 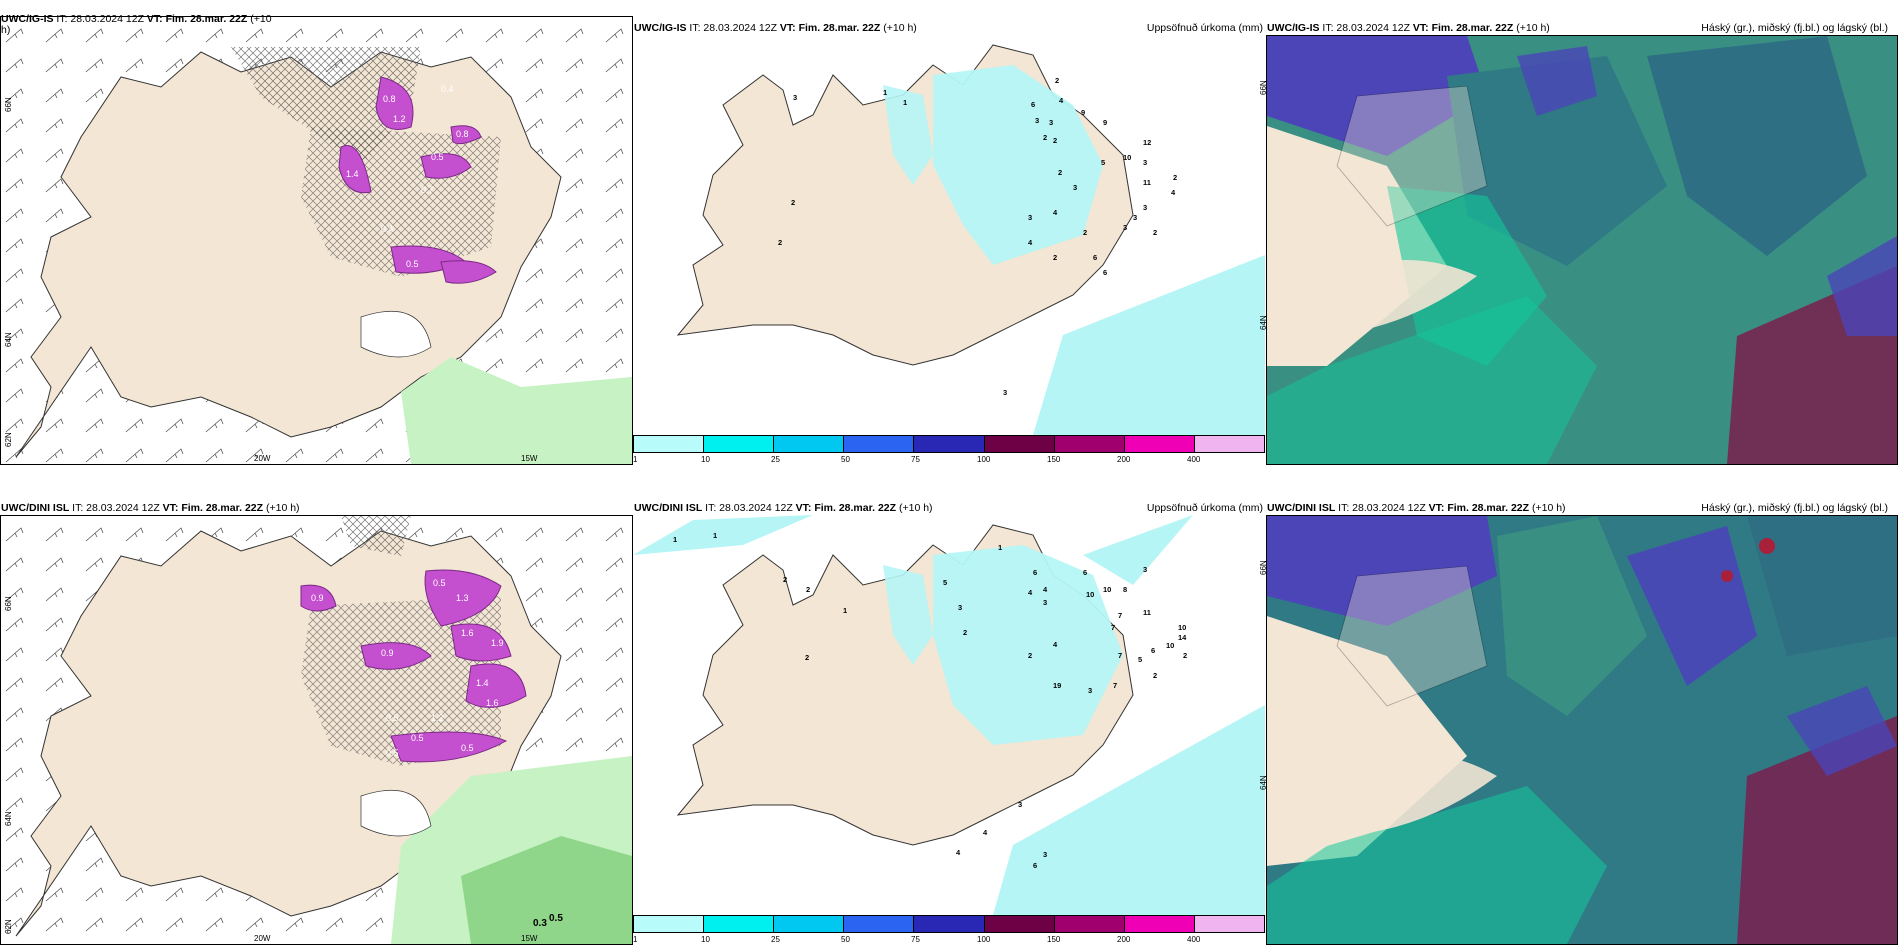 What do you see at coordinates (1182, 637) in the screenshot?
I see `svg-text: 14` at bounding box center [1182, 637].